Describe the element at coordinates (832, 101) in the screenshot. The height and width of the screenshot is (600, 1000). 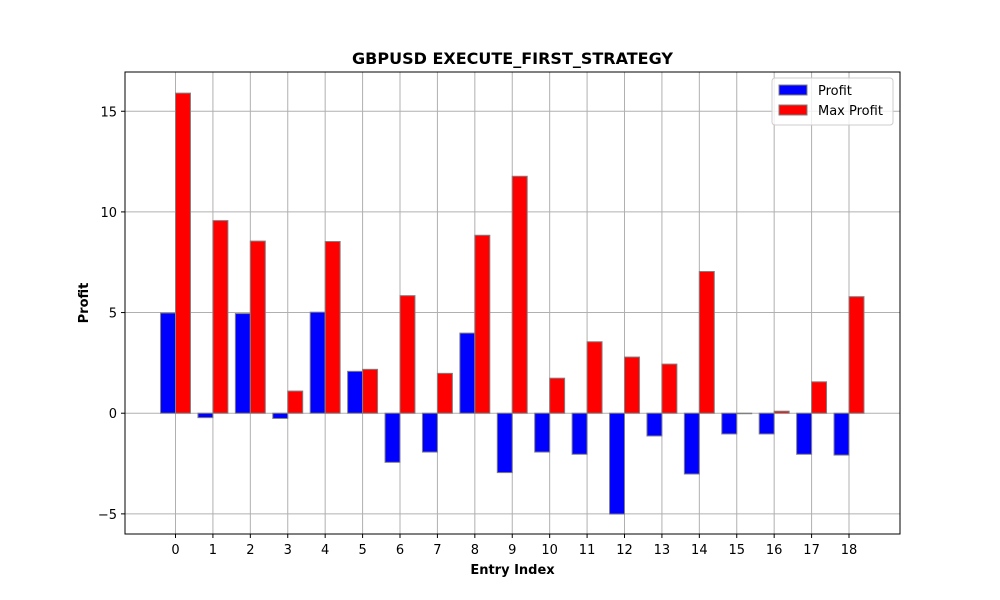
I see `legend: Profit Max Profit` at that location.